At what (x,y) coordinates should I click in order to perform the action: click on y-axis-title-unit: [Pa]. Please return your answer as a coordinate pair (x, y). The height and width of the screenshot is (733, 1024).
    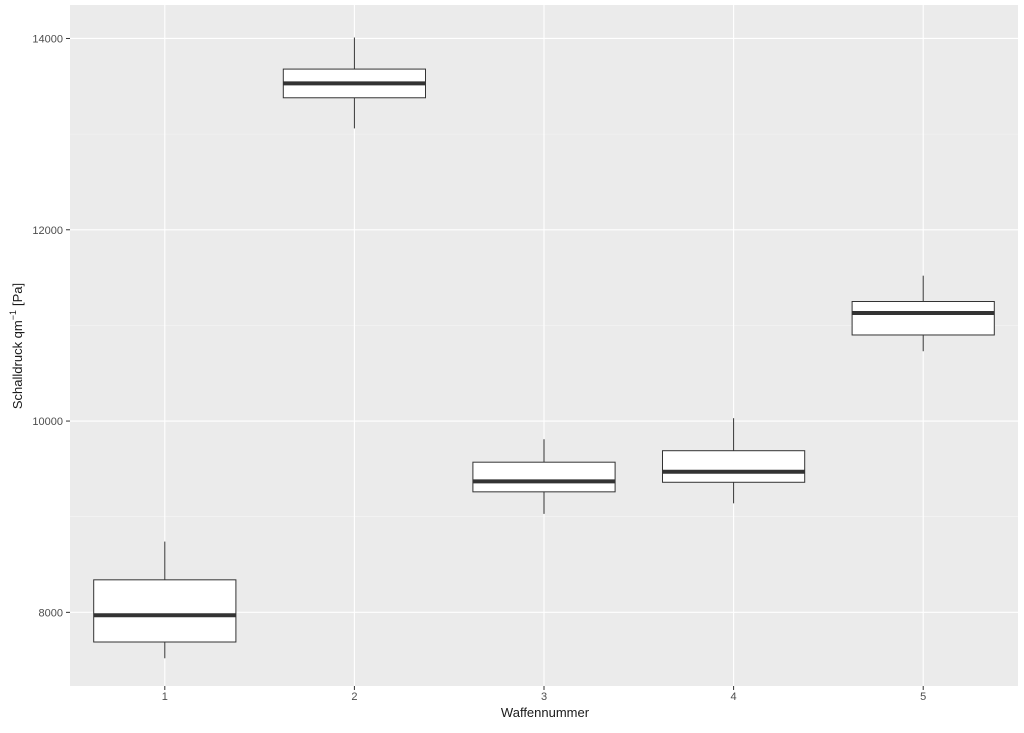
    Looking at the image, I should click on (17, 294).